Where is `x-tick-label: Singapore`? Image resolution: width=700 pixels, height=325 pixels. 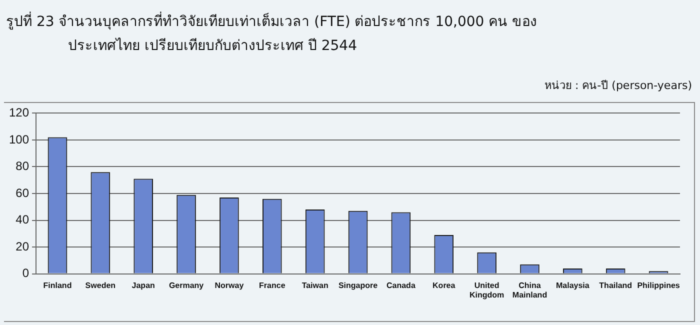
x-tick-label: Singapore is located at coordinates (358, 285).